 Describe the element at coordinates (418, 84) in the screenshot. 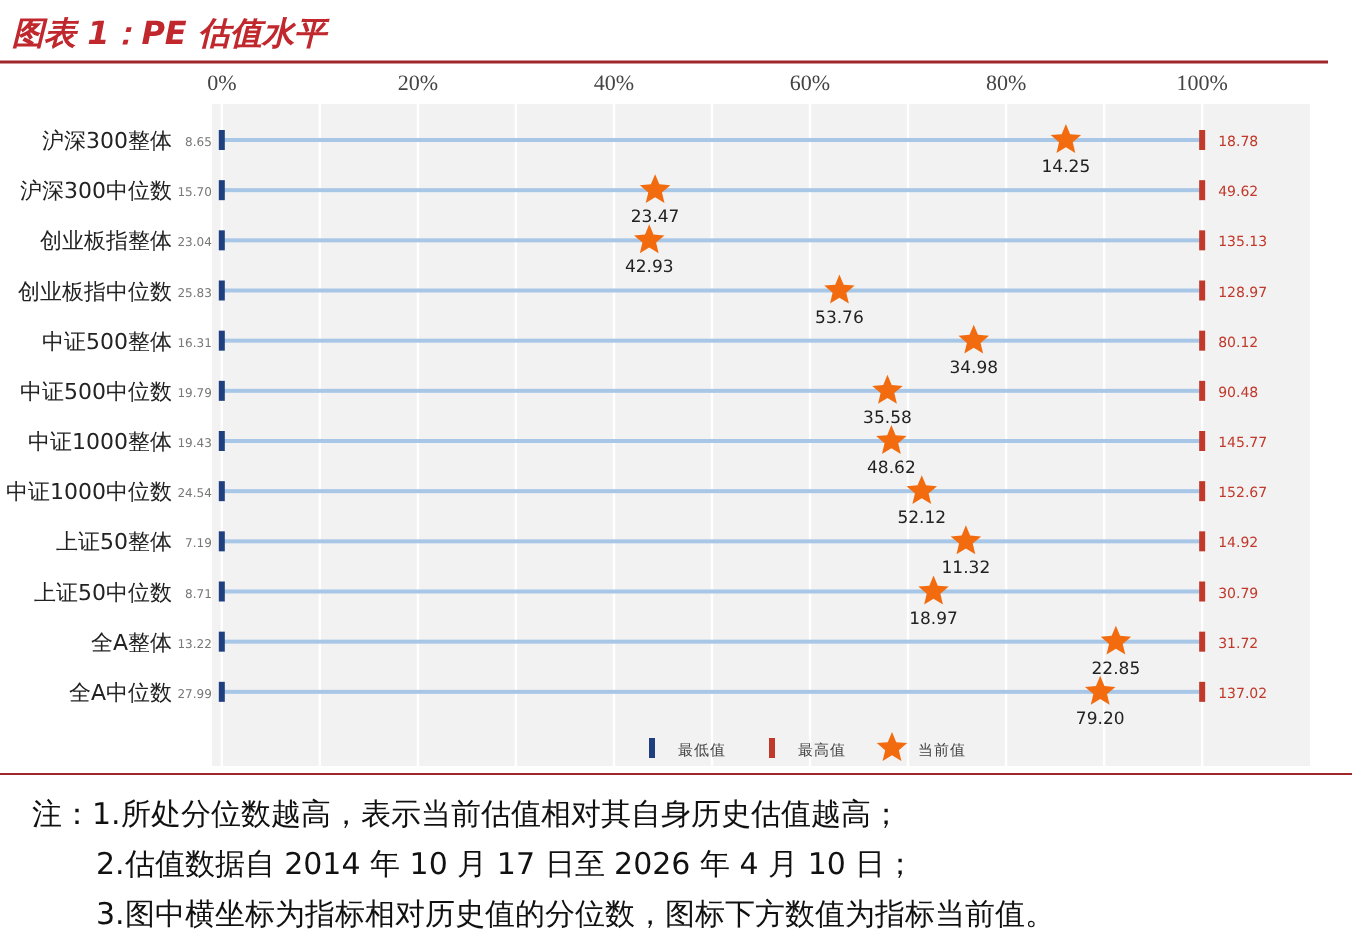

I see `x-tick-label: 20%` at that location.